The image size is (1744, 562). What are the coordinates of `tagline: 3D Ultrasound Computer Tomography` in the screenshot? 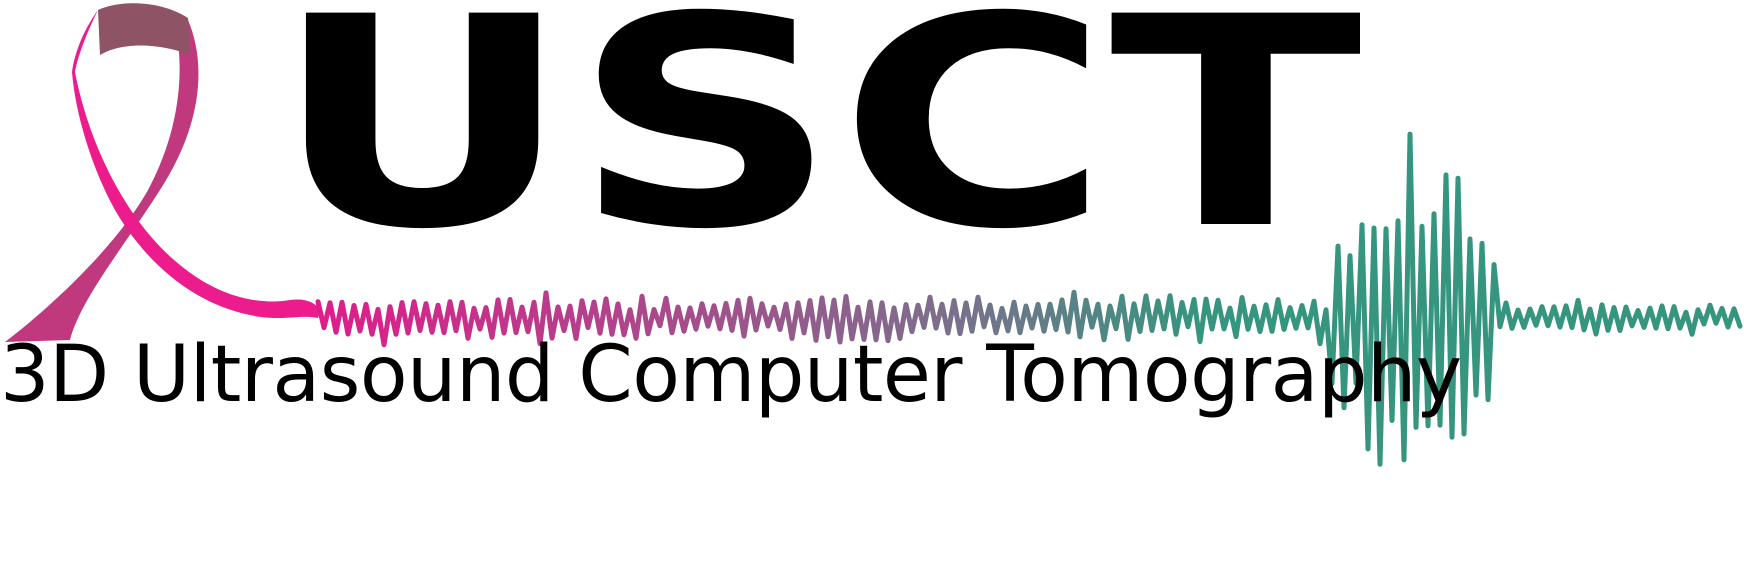 It's located at (731, 375).